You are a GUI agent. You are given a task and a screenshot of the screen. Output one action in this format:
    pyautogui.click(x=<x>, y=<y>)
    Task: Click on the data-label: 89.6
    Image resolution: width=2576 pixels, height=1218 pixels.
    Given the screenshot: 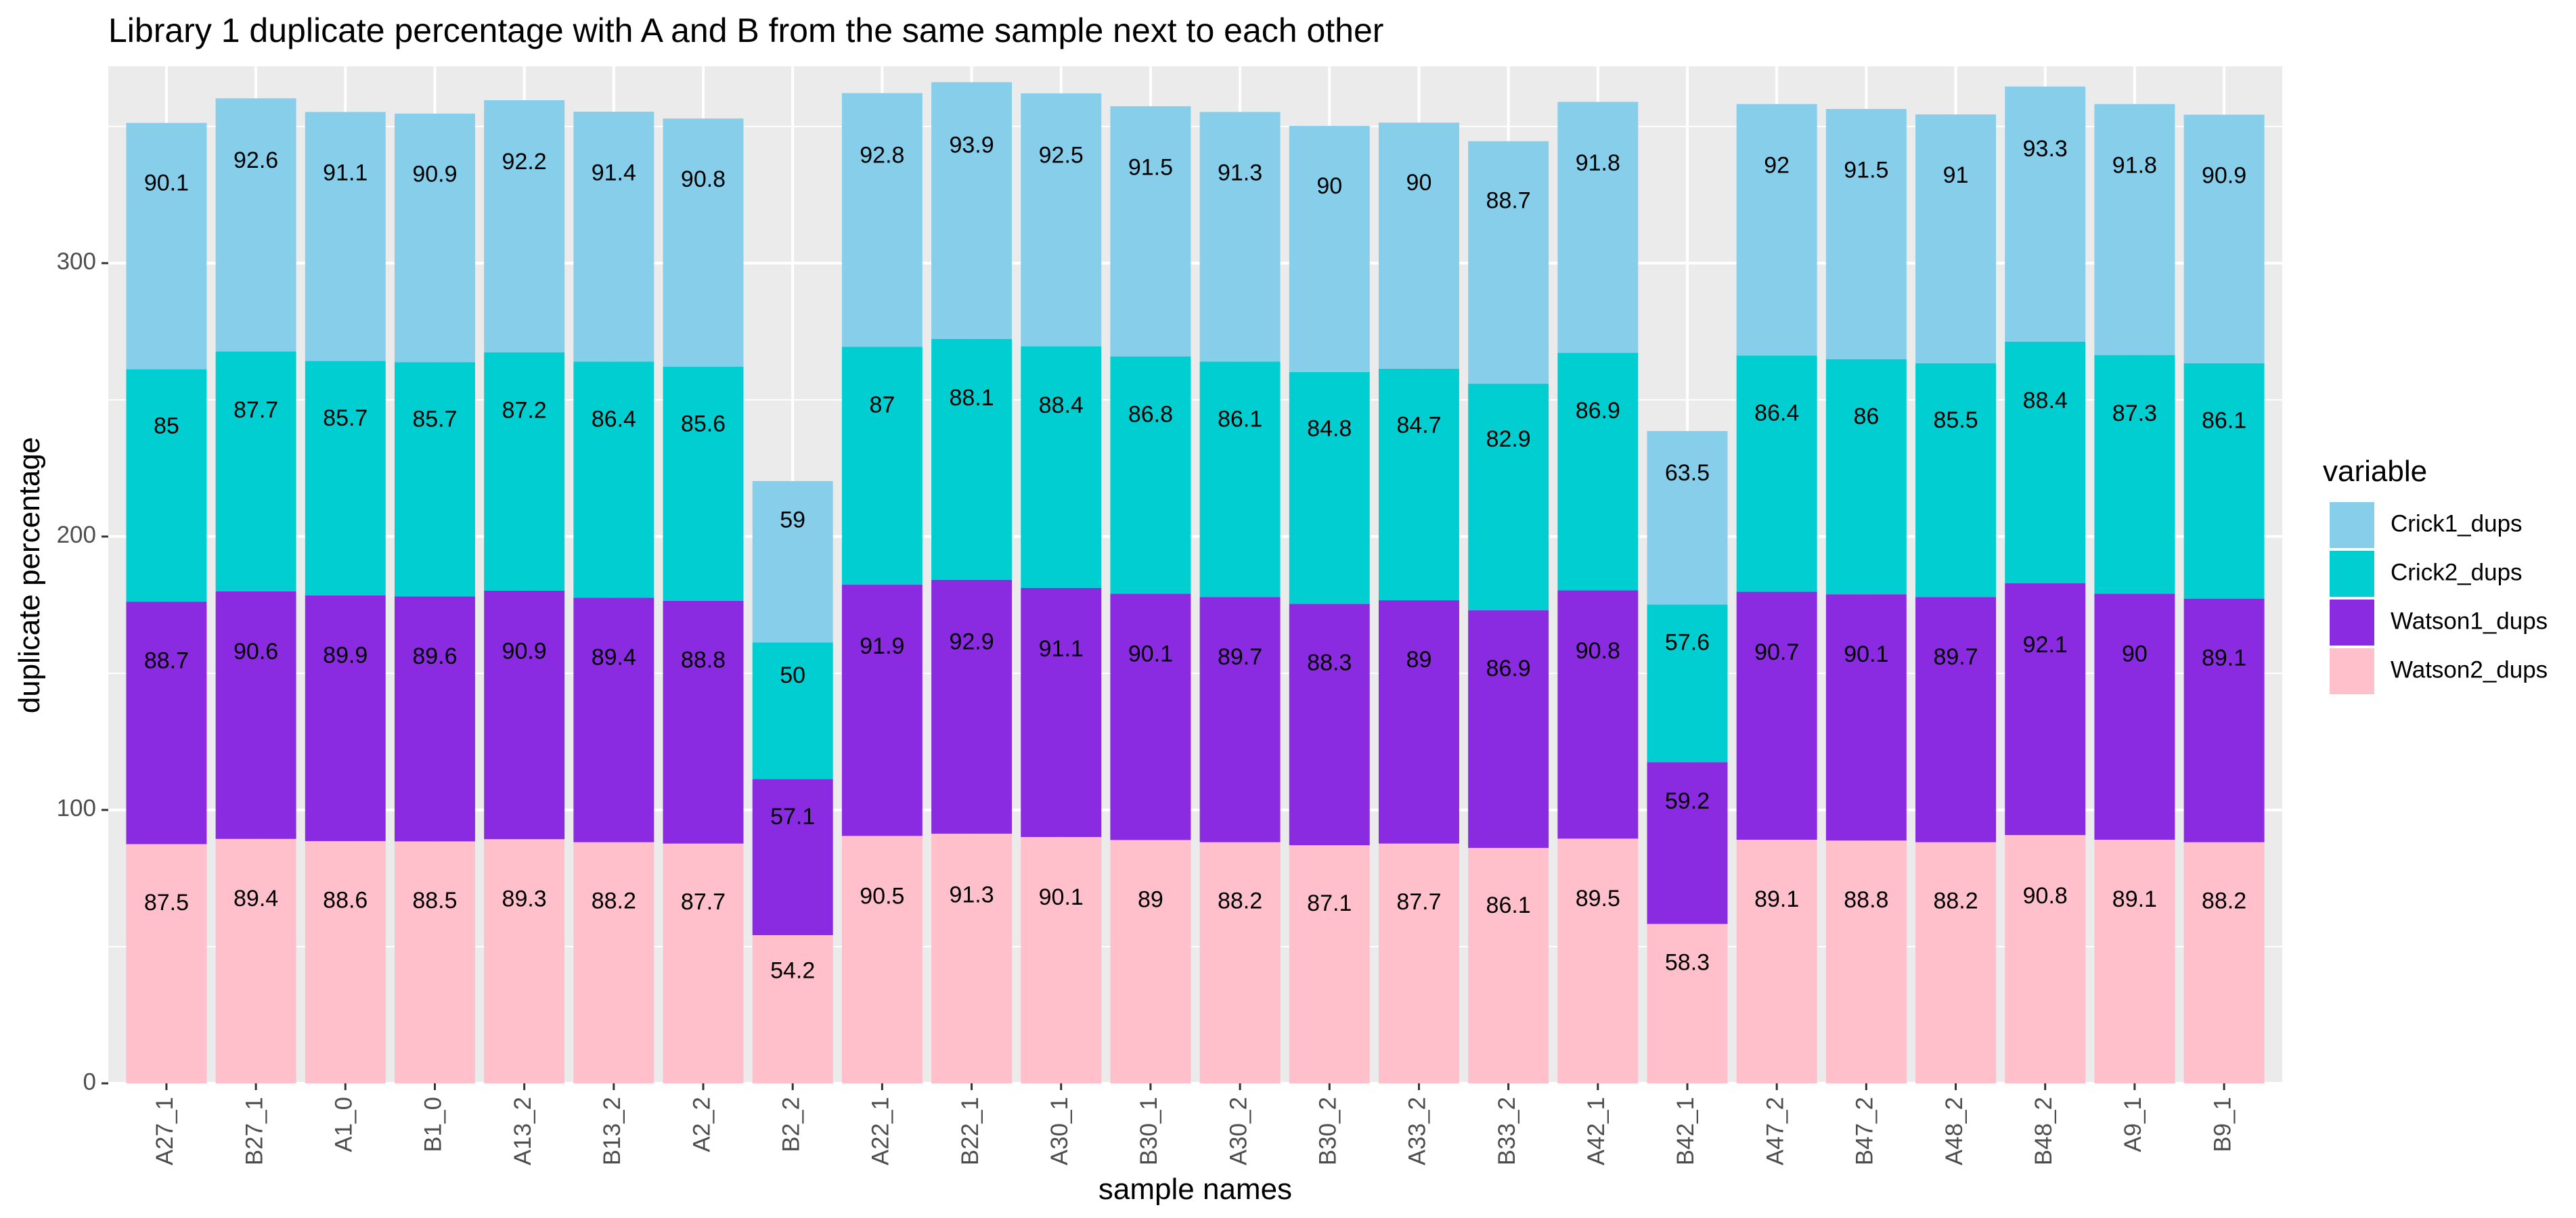 What is the action you would take?
    pyautogui.click(x=434, y=656)
    